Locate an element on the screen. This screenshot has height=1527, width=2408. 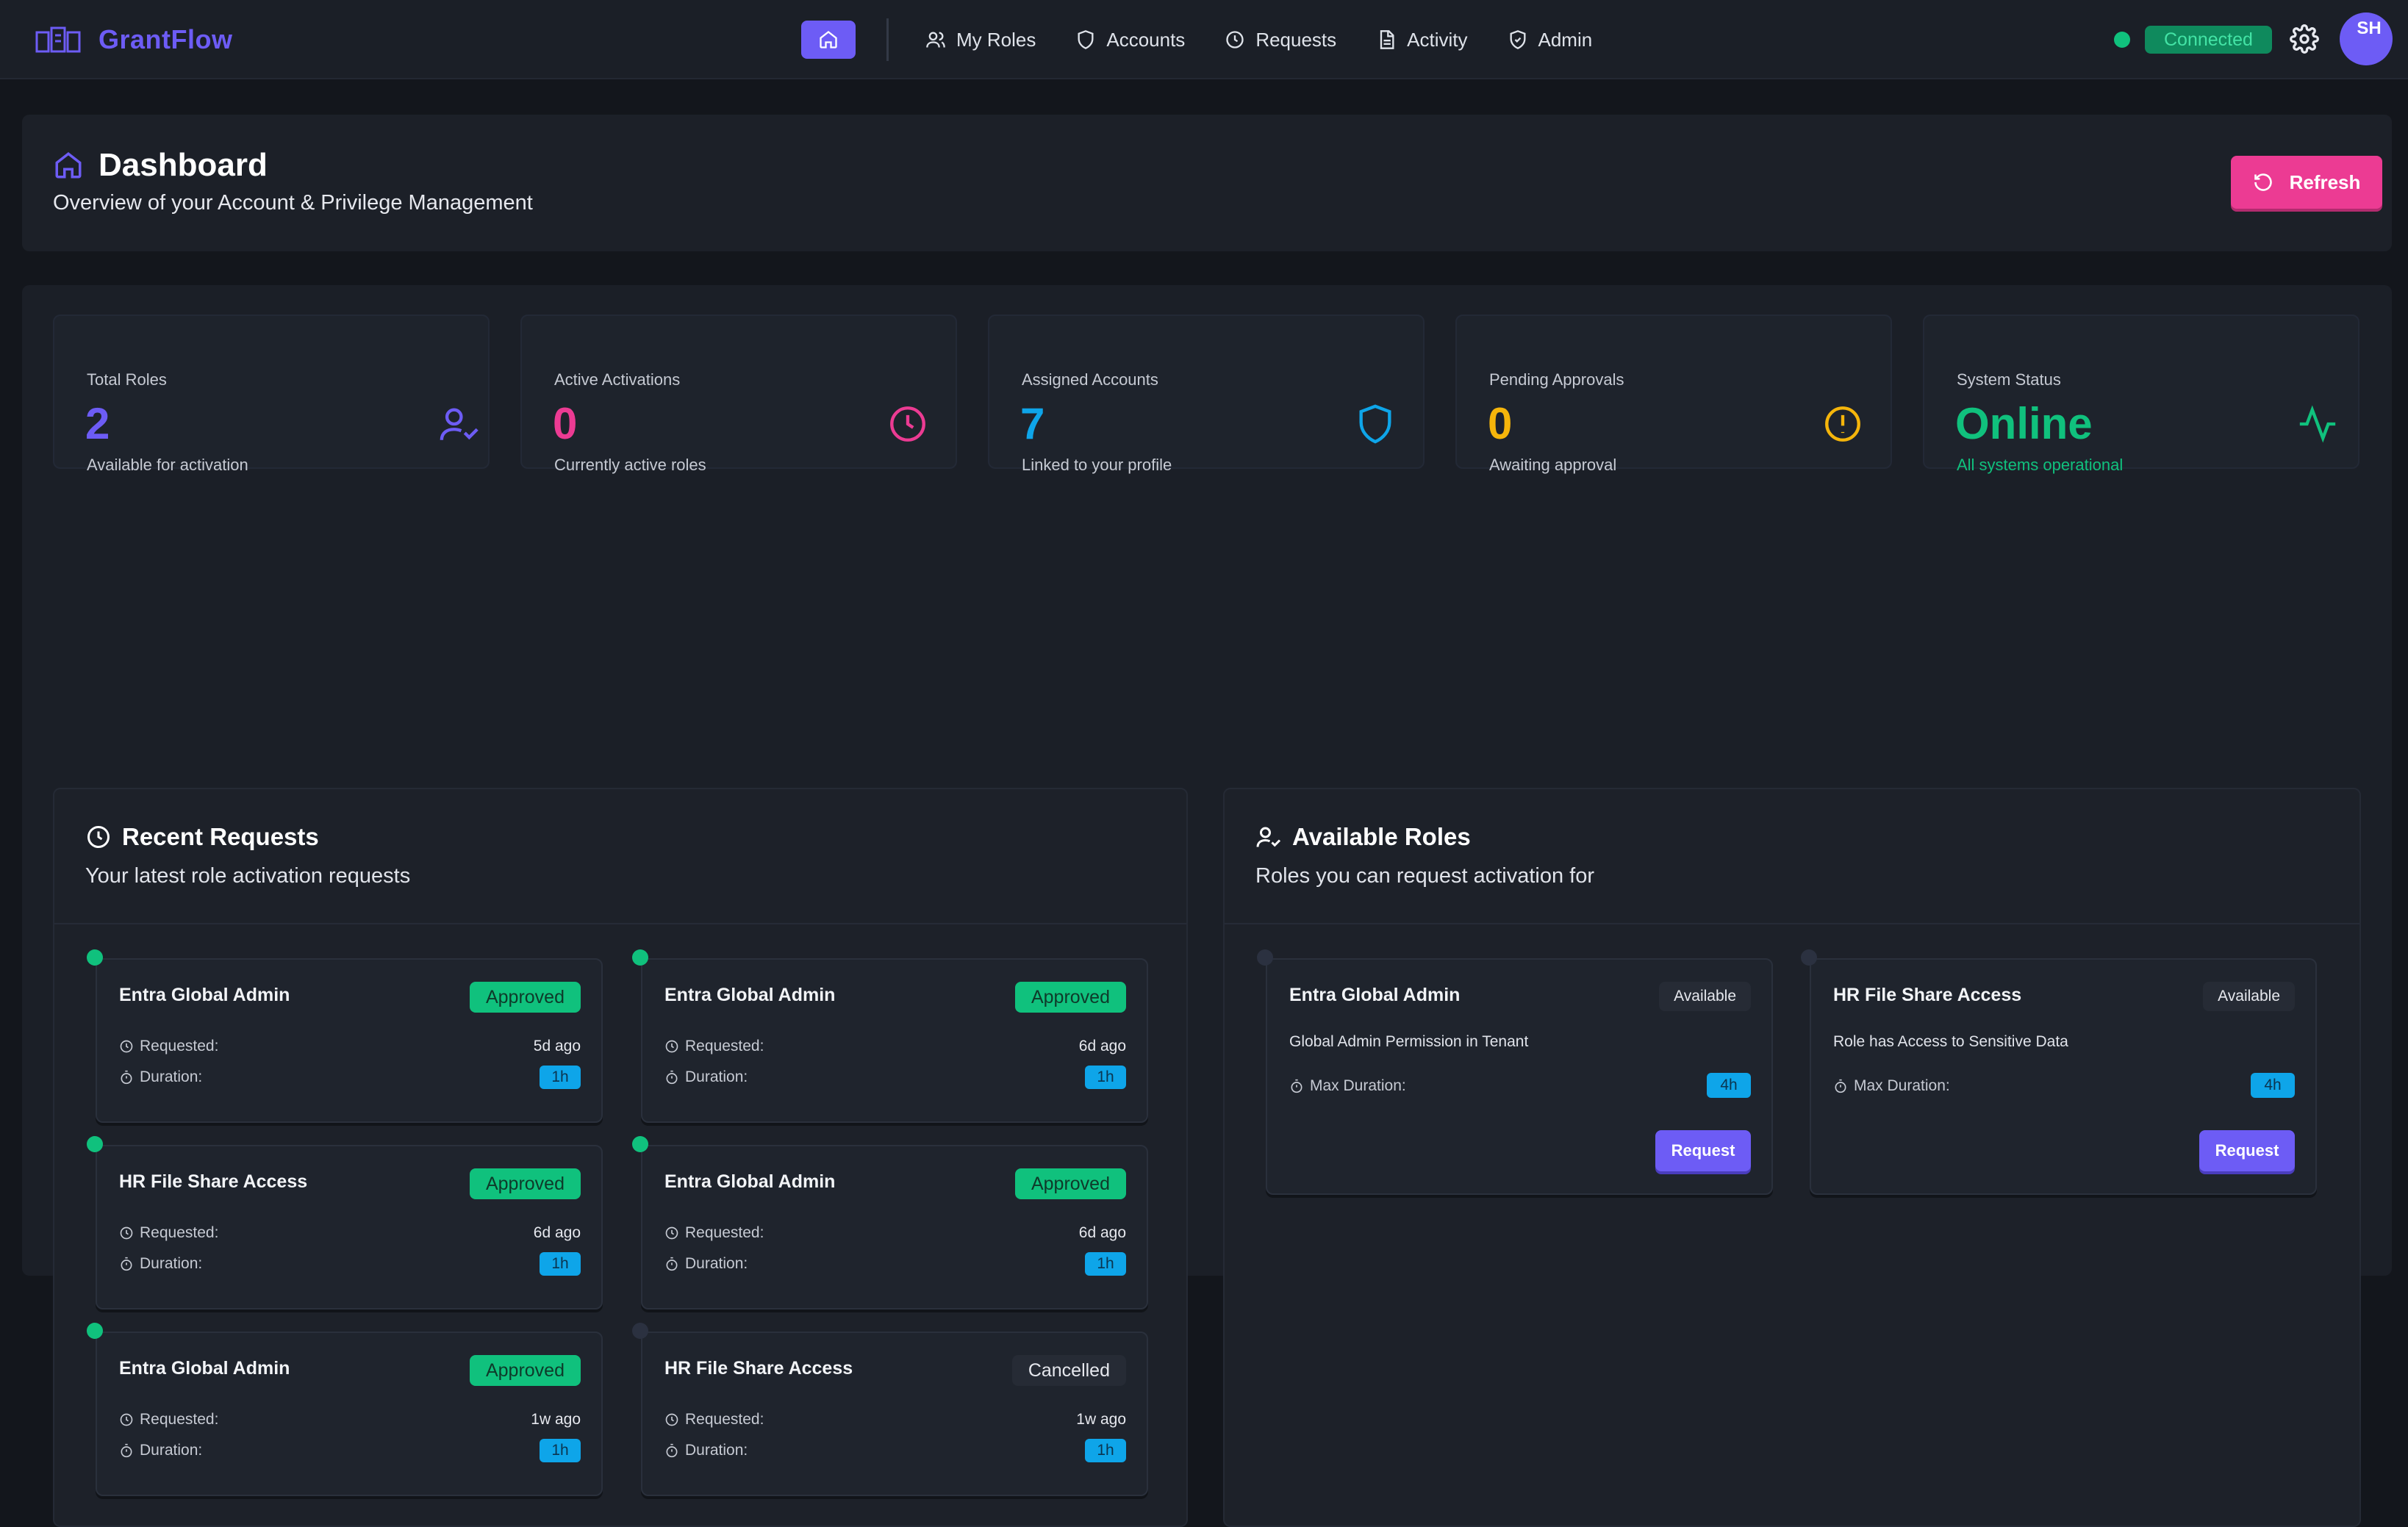
stat-label: Assigned Accounts is located at coordinates (1090, 379).